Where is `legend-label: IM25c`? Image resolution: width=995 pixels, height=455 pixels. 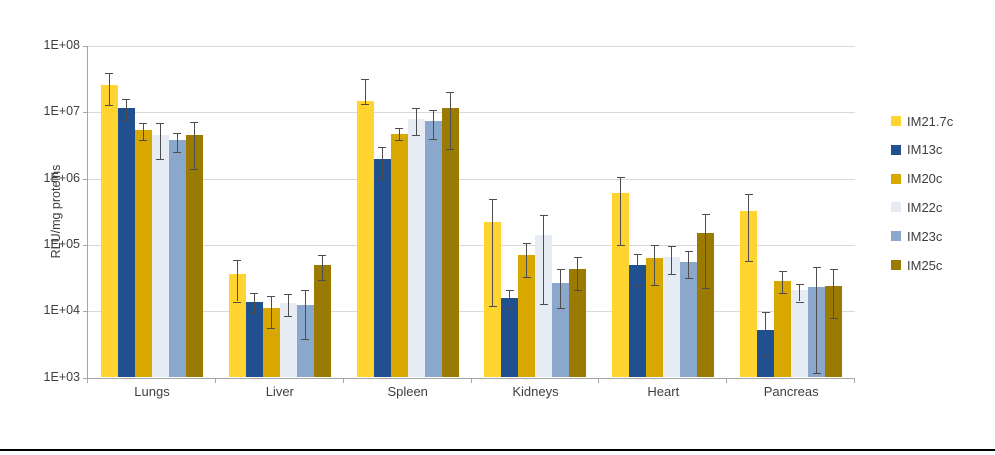
legend-label: IM25c is located at coordinates (925, 265).